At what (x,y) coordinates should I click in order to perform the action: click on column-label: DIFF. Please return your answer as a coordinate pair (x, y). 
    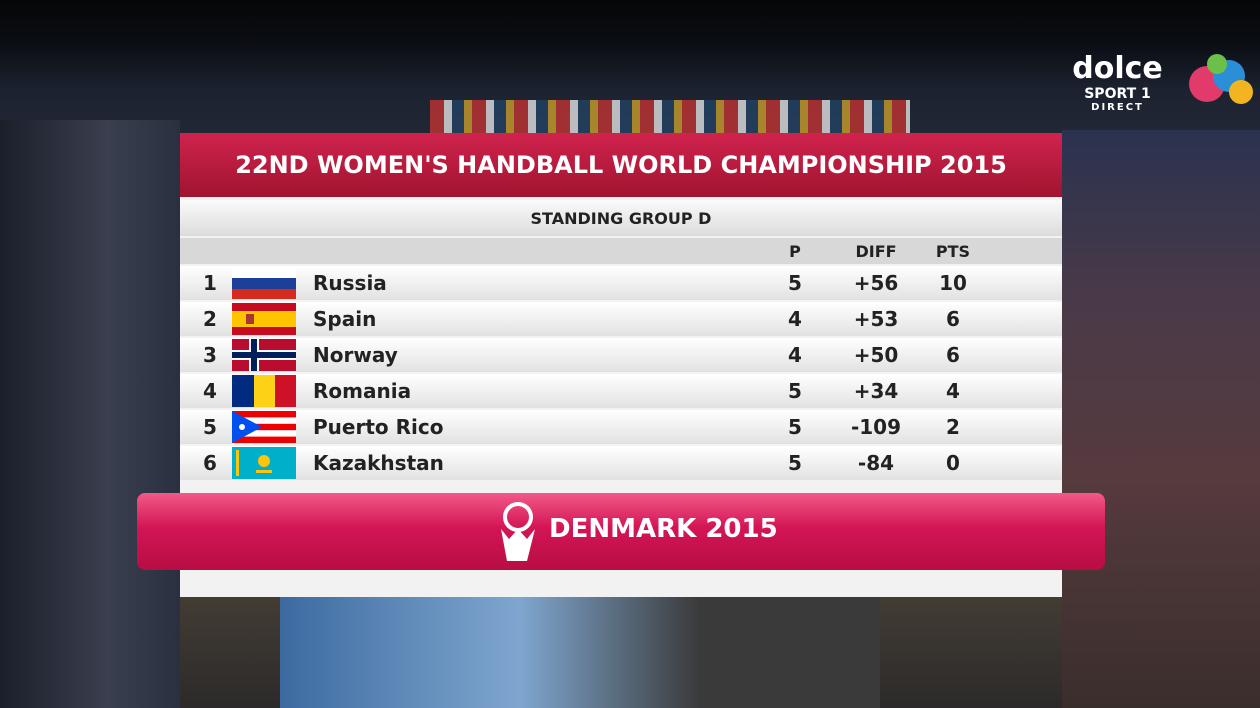
    Looking at the image, I should click on (876, 251).